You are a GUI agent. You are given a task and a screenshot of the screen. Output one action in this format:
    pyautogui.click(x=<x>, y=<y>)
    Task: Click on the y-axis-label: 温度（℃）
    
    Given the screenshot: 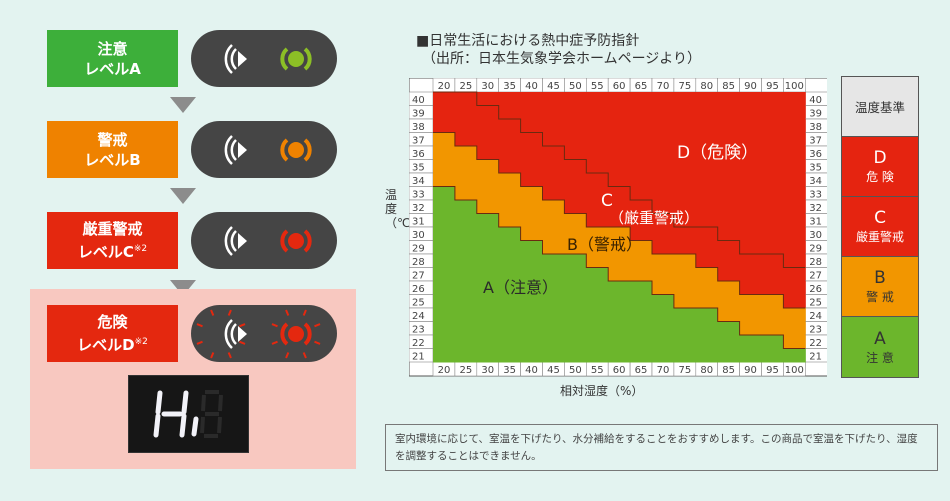 What is the action you would take?
    pyautogui.click(x=404, y=209)
    